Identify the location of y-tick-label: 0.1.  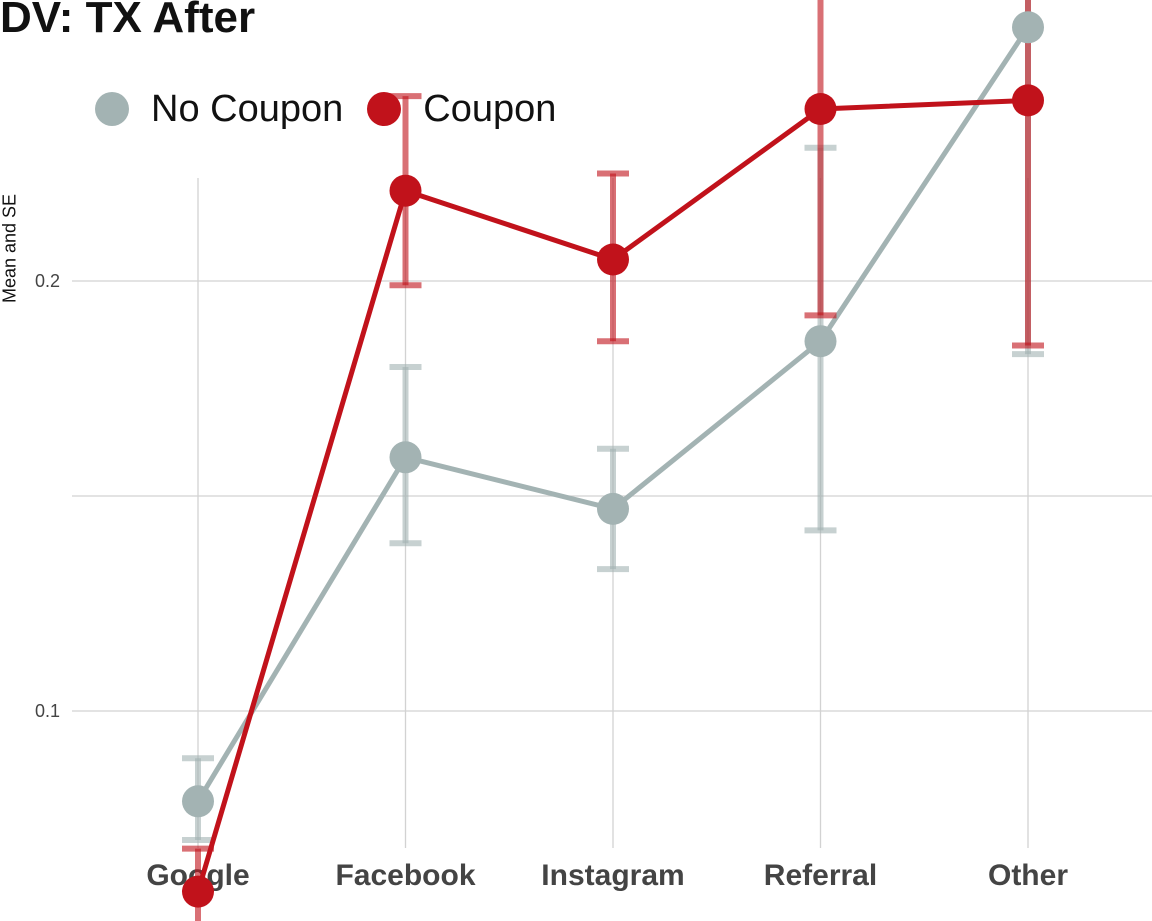
(47, 711).